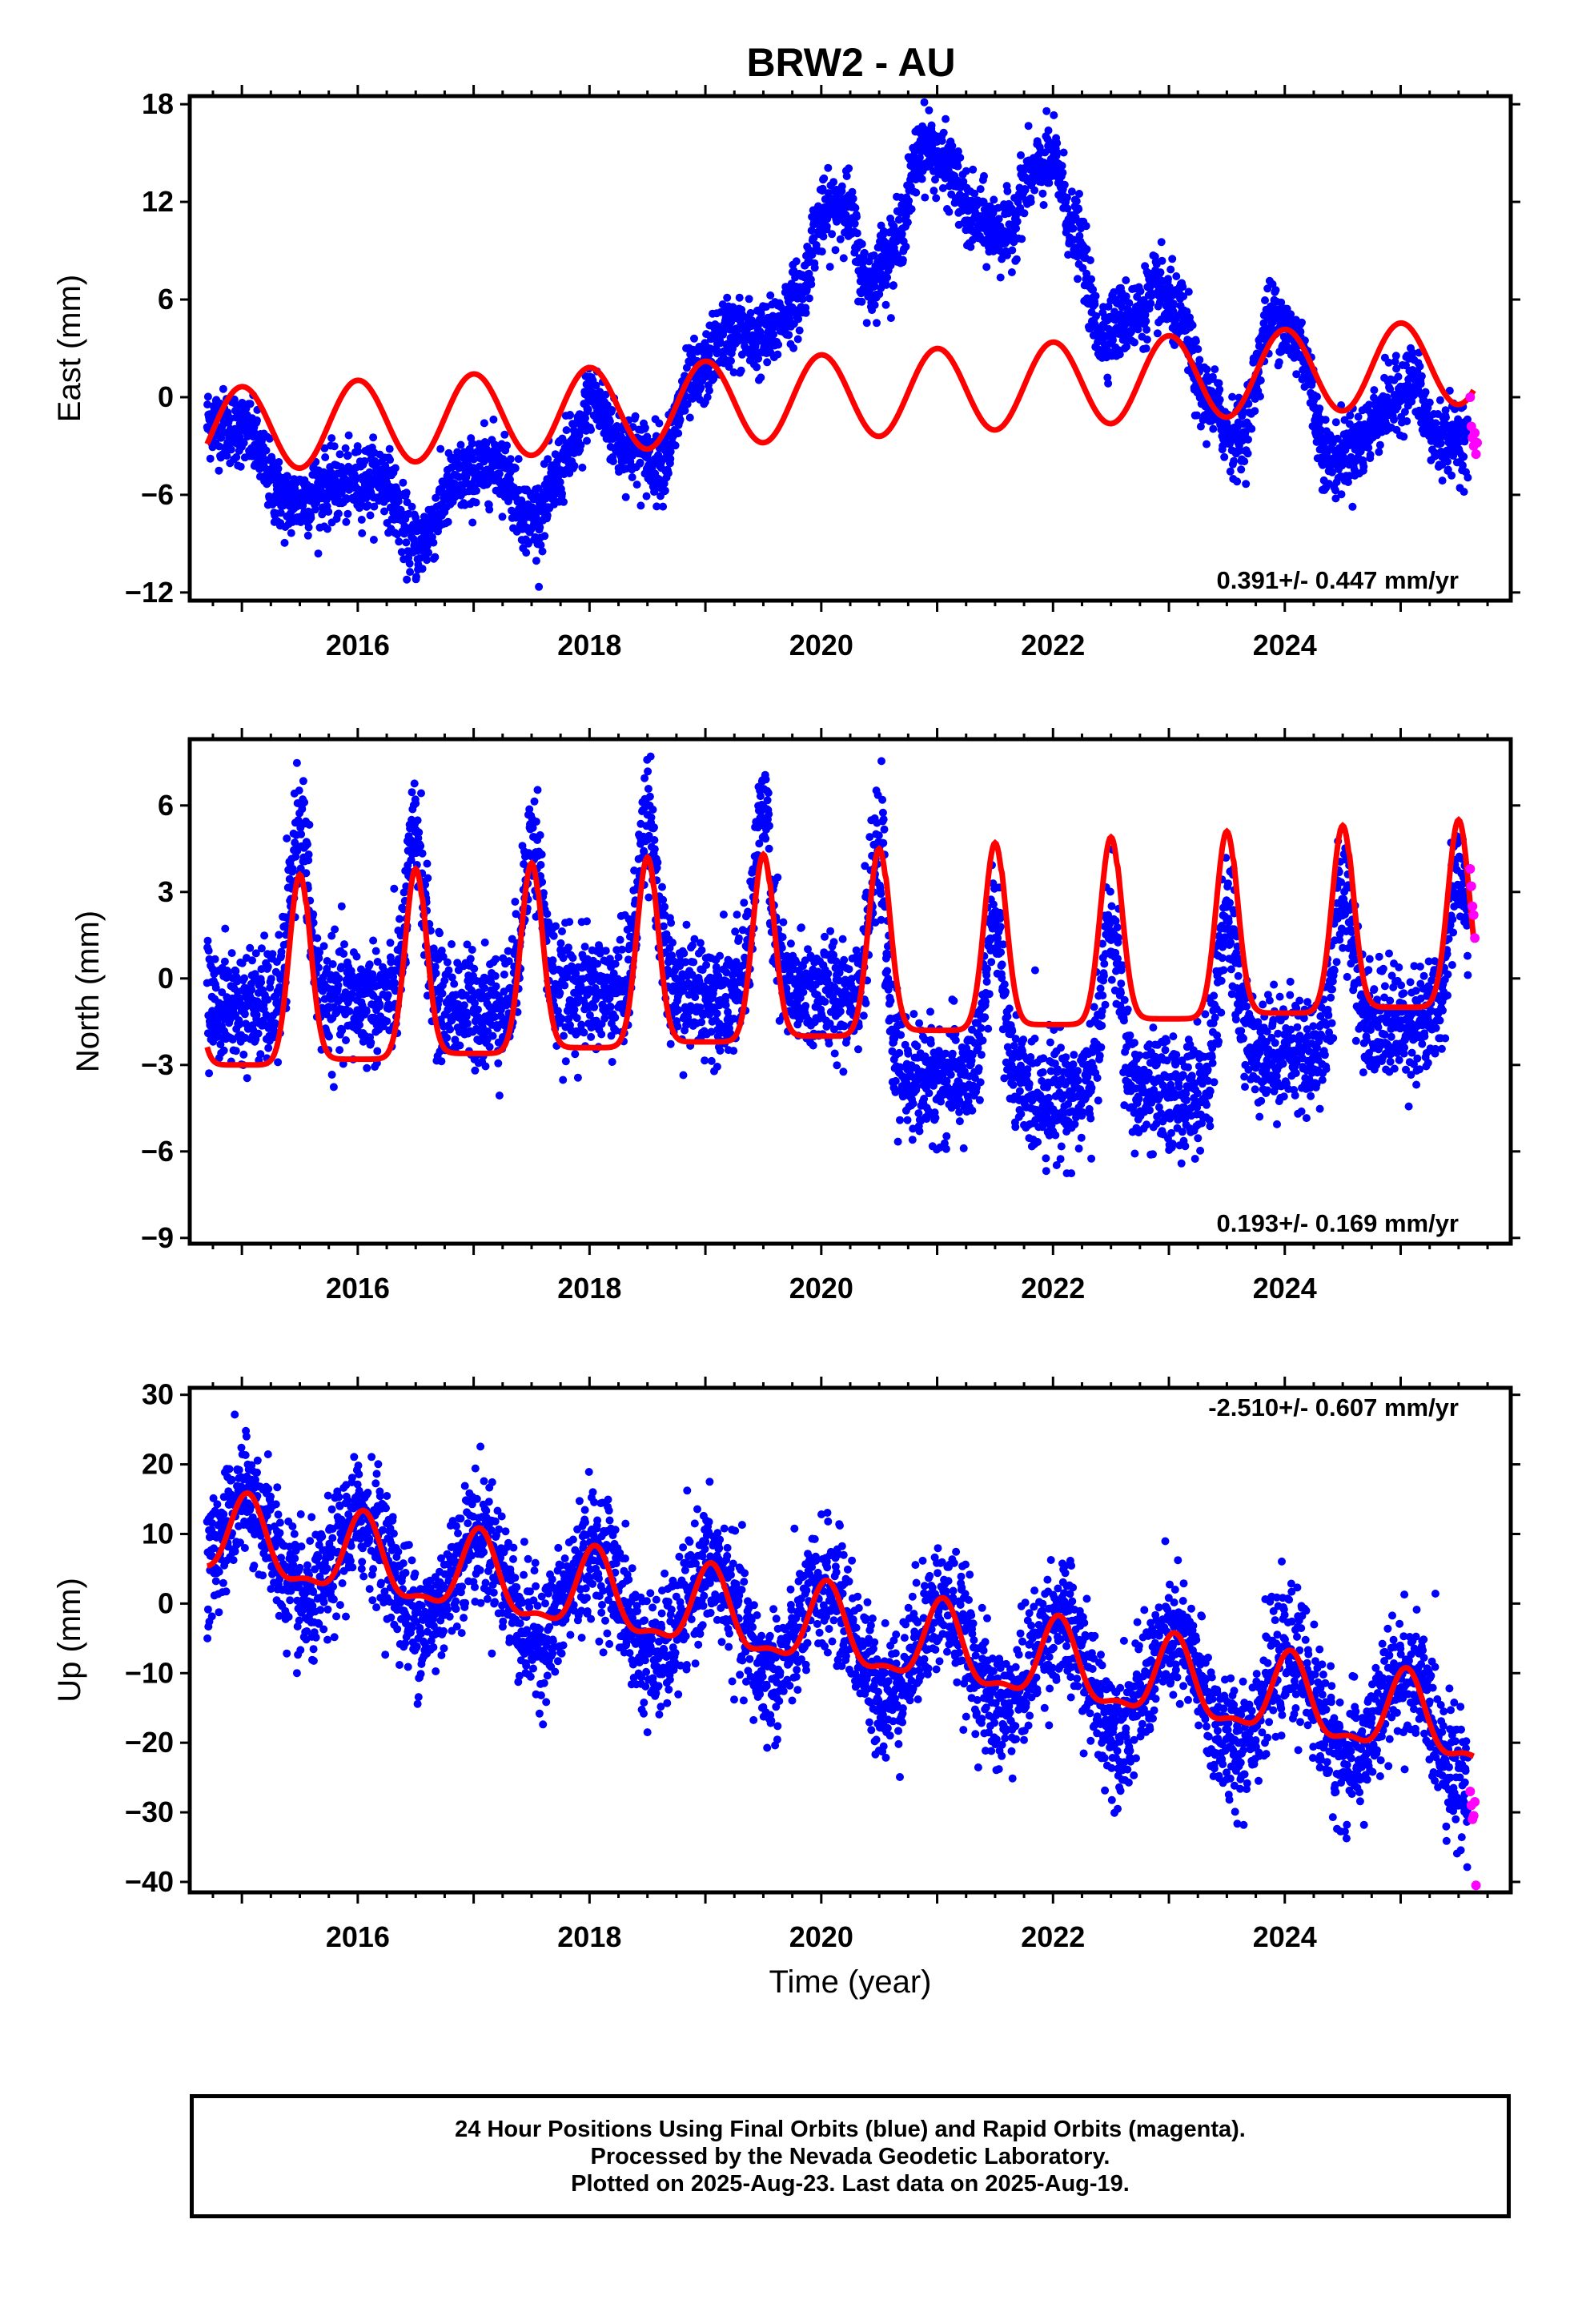 The width and height of the screenshot is (1582, 2324). Describe the element at coordinates (1338, 580) in the screenshot. I see `east-rate-label: 0.391+/- 0.447 mm/yr` at that location.